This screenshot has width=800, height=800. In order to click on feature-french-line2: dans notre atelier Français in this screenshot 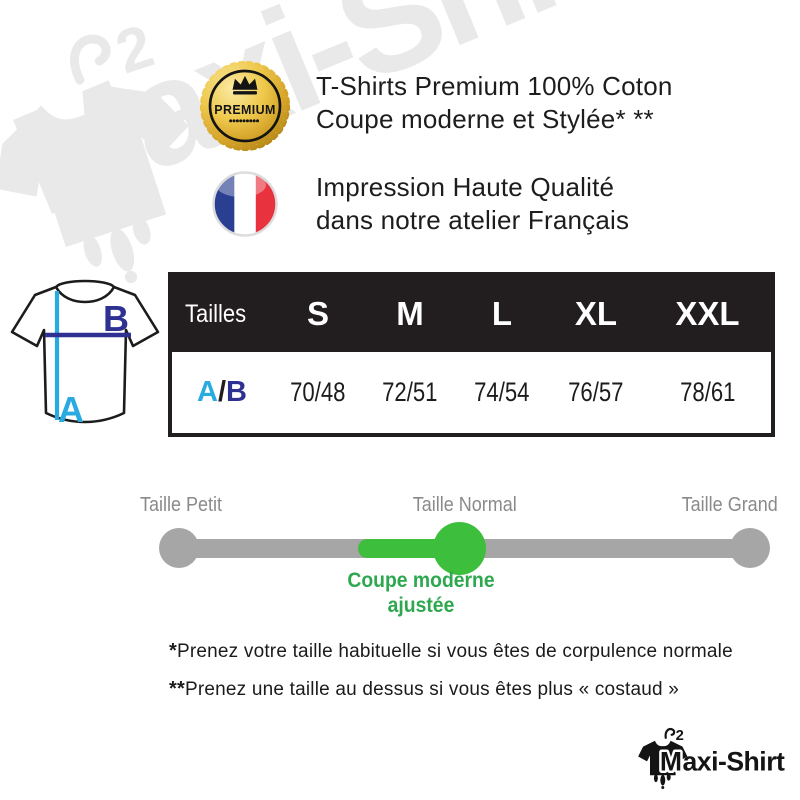, I will do `click(473, 220)`.